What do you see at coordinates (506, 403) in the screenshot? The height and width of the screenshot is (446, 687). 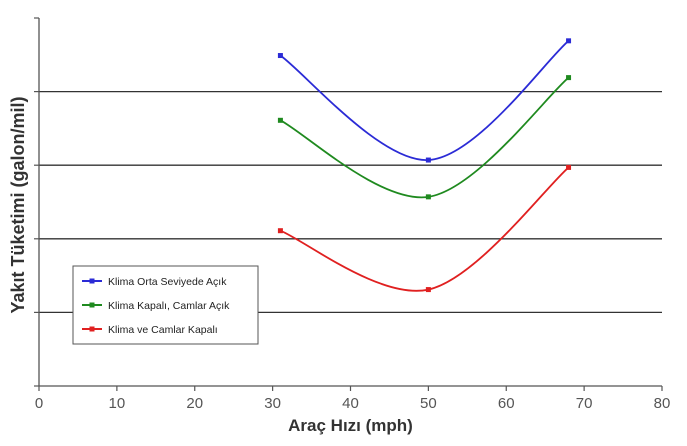 I see `x-tick-label-6: 60` at bounding box center [506, 403].